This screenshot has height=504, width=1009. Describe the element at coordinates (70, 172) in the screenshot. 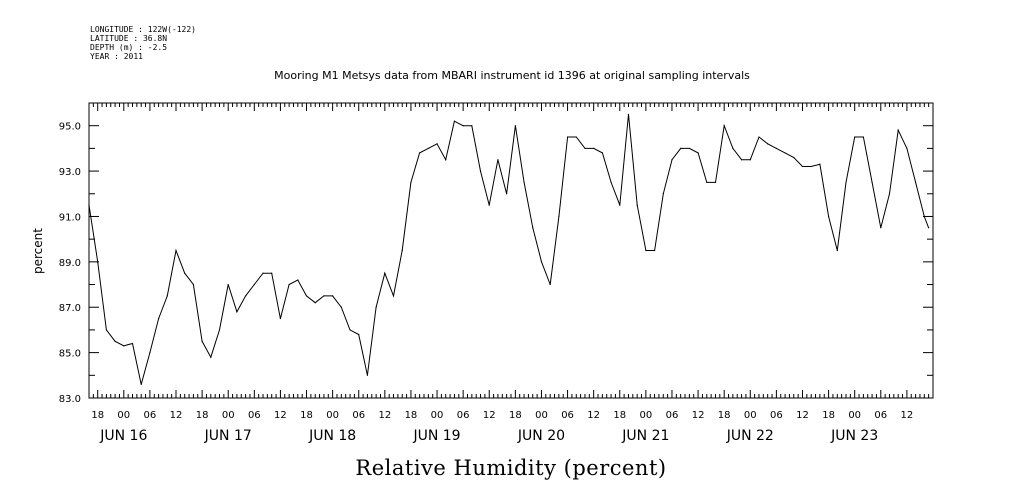

I see `y-tick-label: 93.0` at that location.